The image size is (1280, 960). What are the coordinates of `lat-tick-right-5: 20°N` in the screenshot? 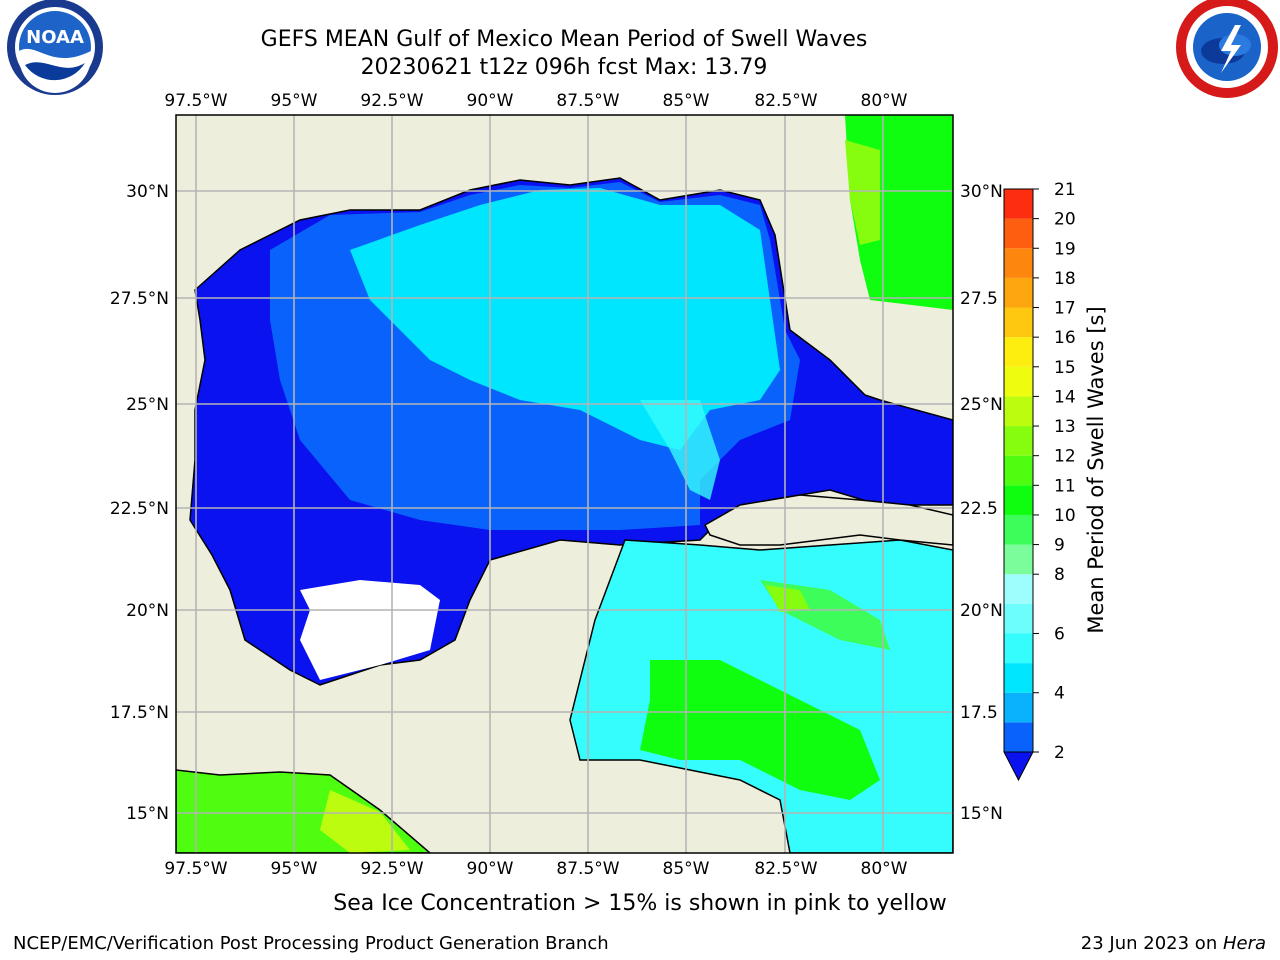 It's located at (981, 611).